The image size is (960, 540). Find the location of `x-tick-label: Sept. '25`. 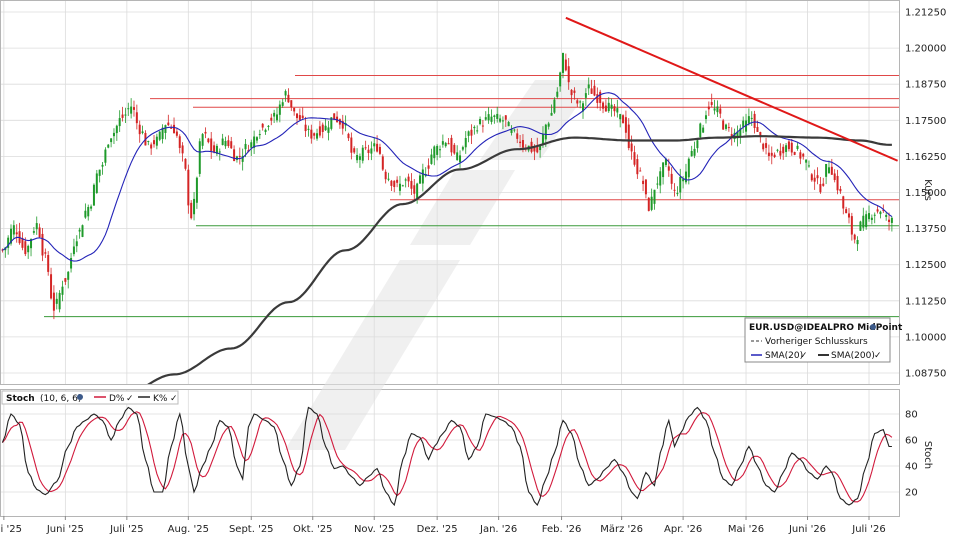

x-tick-label: Sept. '25 is located at coordinates (251, 529).